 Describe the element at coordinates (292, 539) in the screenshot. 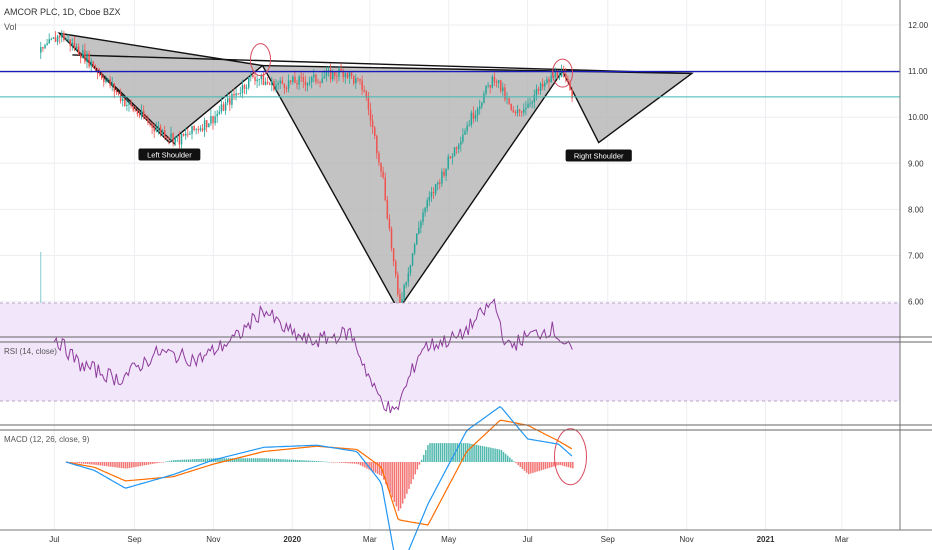

I see `x-tick-label: 2020` at that location.